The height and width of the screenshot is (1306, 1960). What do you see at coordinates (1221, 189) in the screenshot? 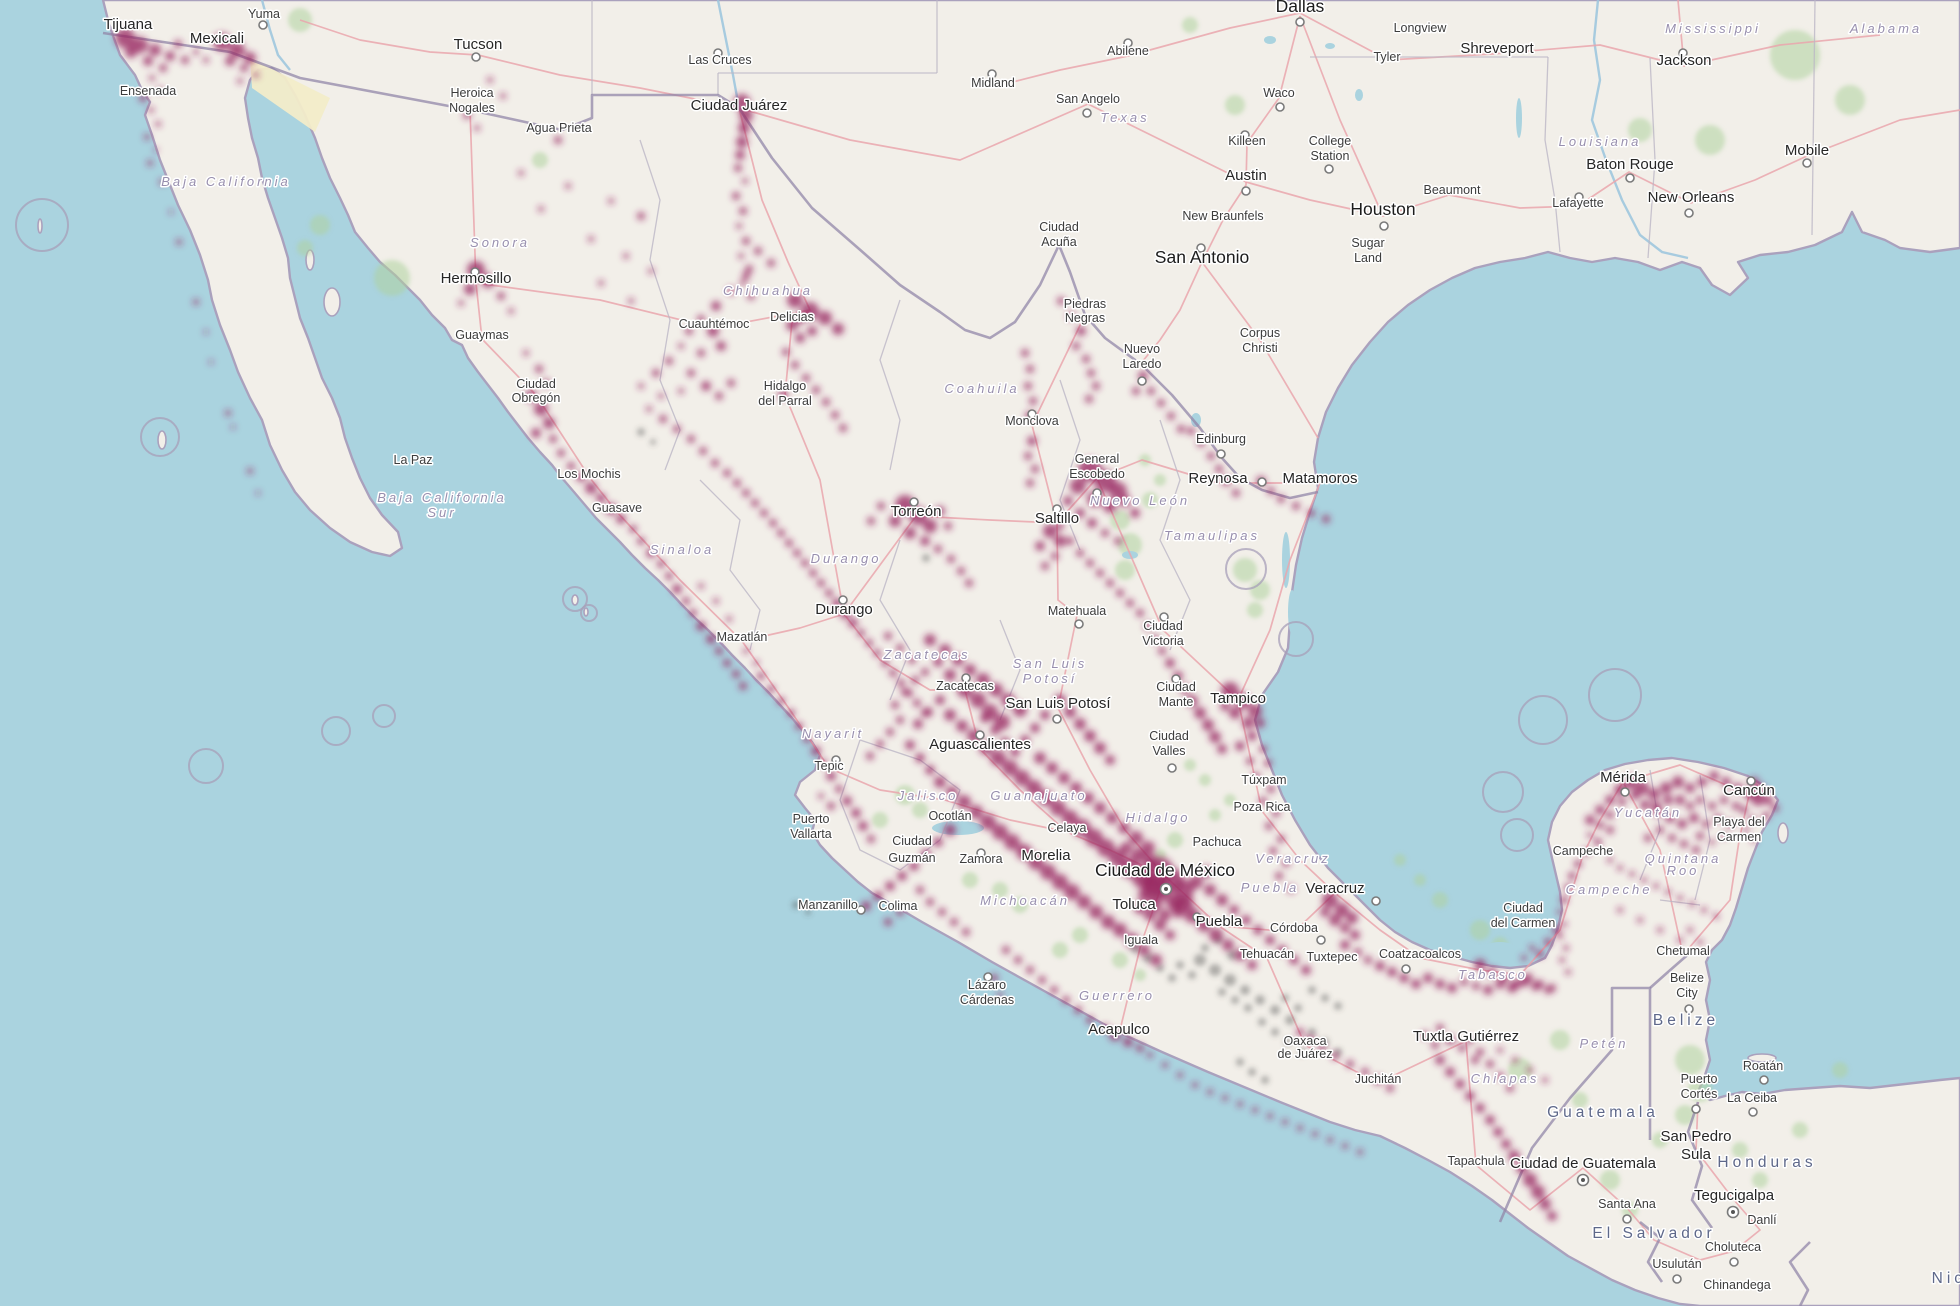
I see `road` at bounding box center [1221, 189].